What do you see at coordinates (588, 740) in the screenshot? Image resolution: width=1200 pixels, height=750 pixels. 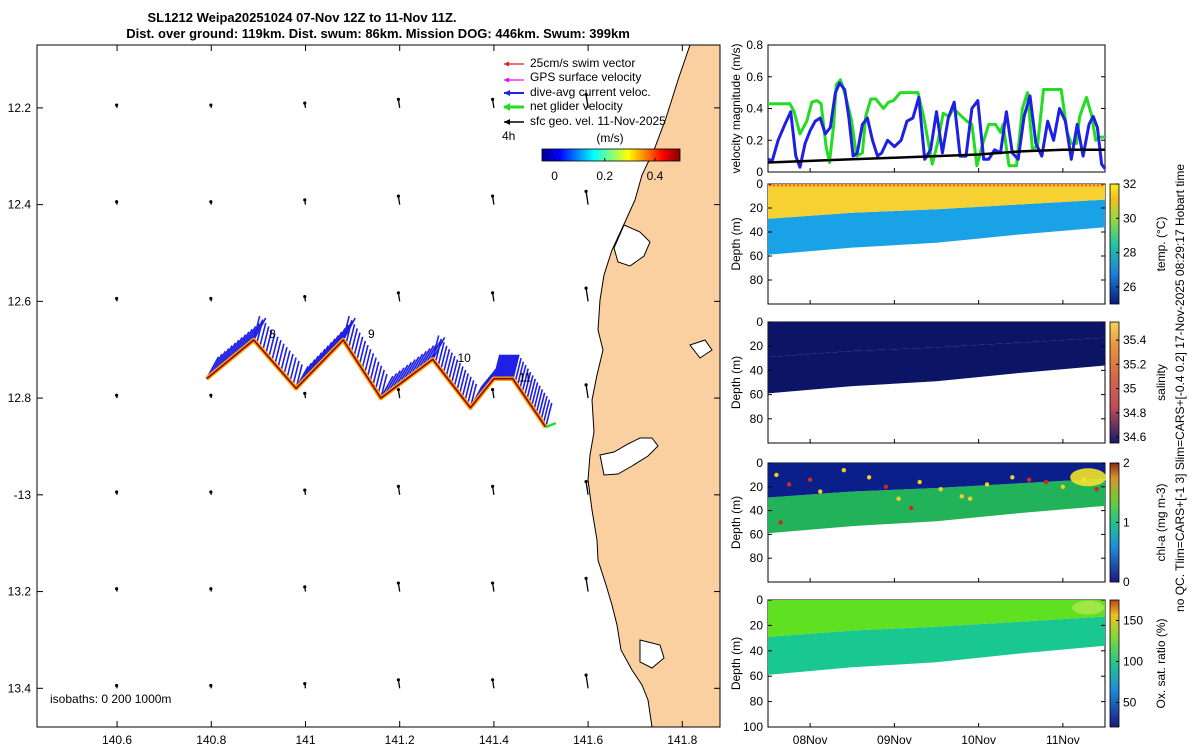 I see `map-x-tick-label: 141.6` at bounding box center [588, 740].